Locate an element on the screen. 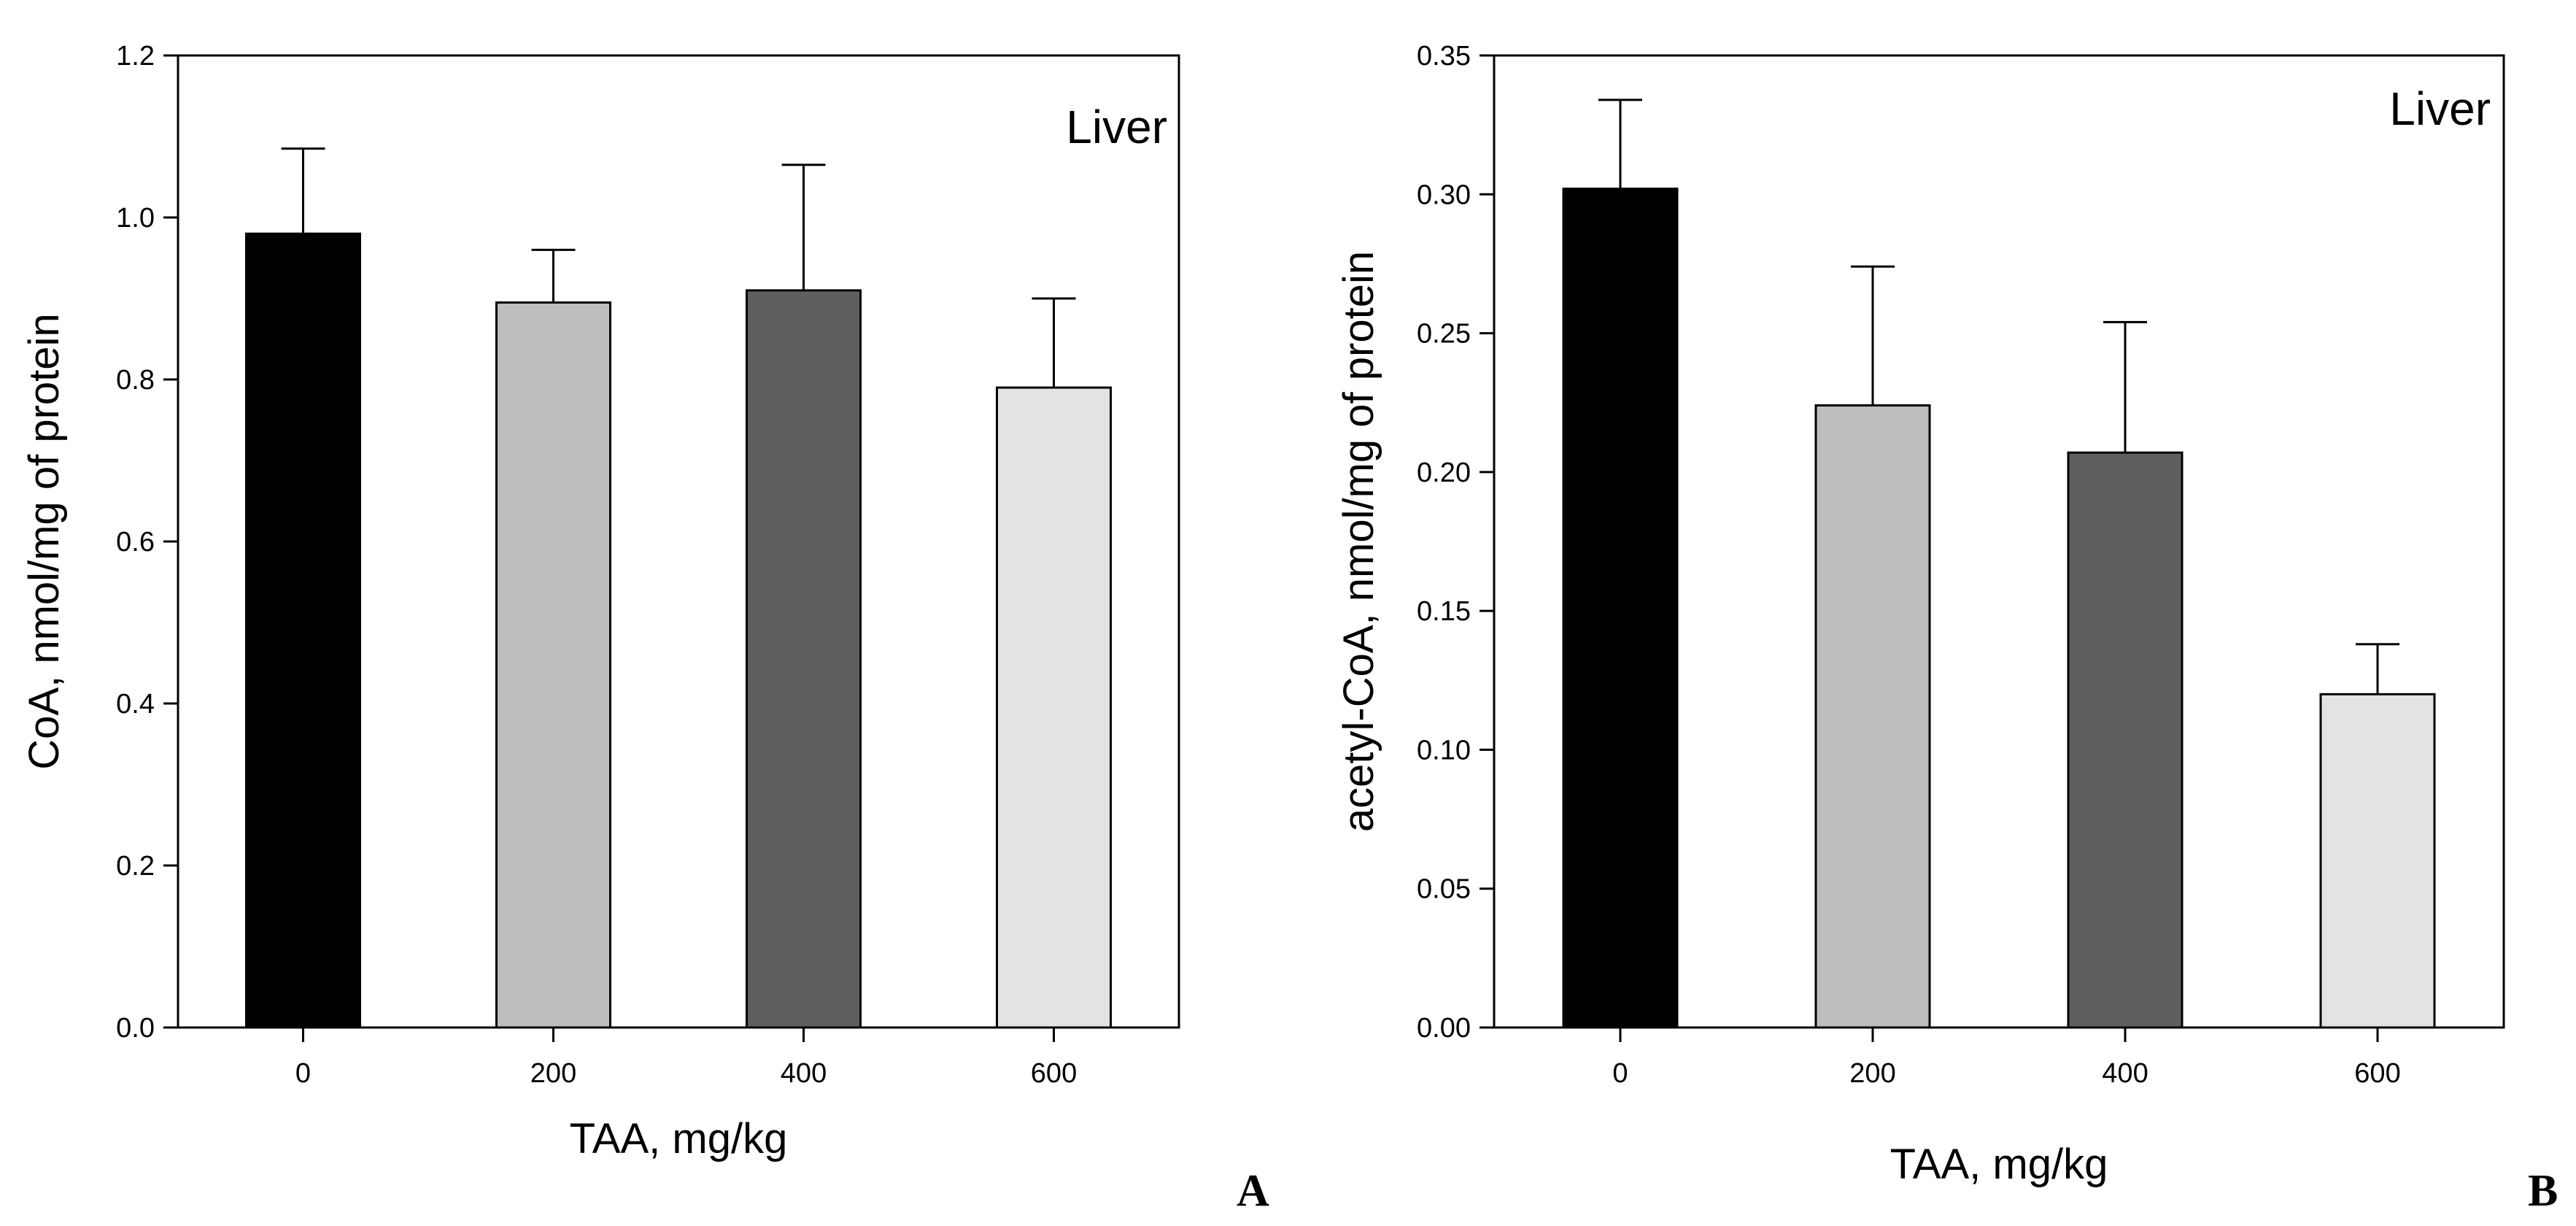 The height and width of the screenshot is (1226, 2576). y-axis-label-b: acetyl-CoA, nmol/mg of protein is located at coordinates (1358, 541).